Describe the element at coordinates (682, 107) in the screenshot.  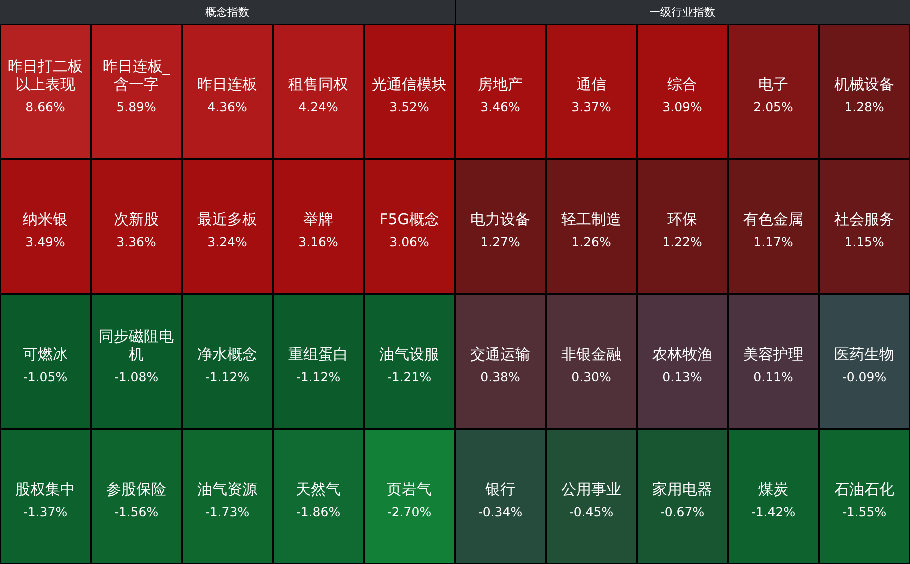
I see `data-label: 3.09%` at that location.